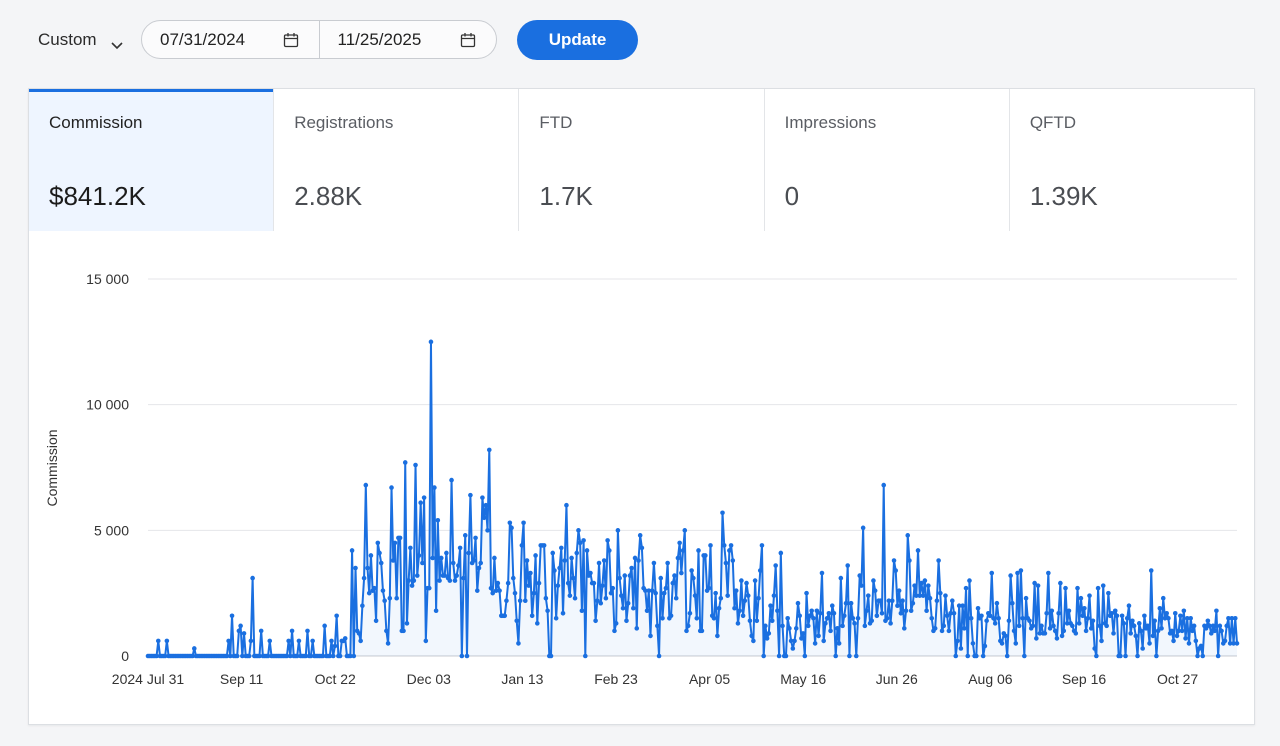 The image size is (1280, 746). I want to click on end-date-field: 11/25/2025, so click(407, 39).